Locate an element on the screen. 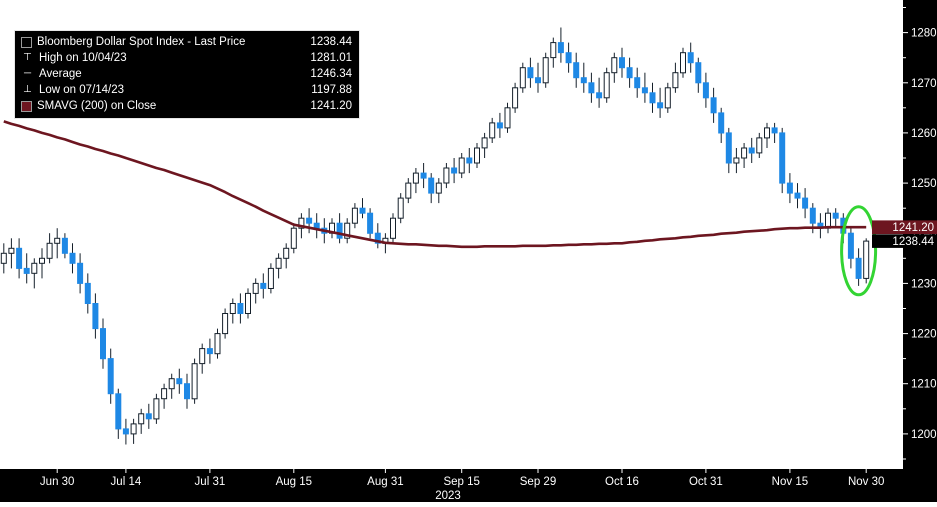  x-axis-label: Oct 16 is located at coordinates (622, 482).